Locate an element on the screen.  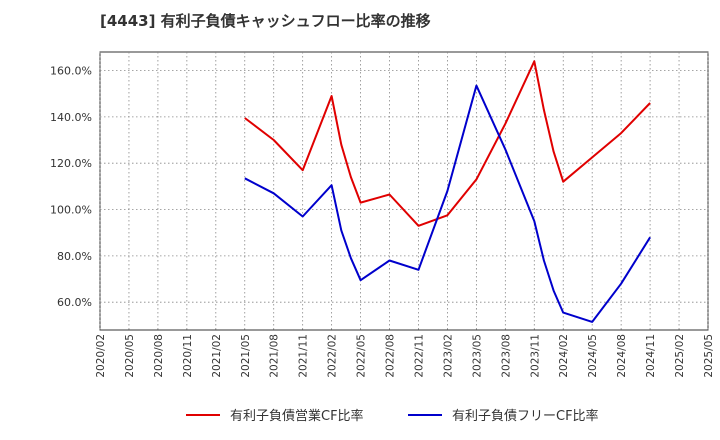
y-axis-ticks: 60.0% 80.0% 100.0% 120.0% 140.0% 160.0% is located at coordinates (71, 187).